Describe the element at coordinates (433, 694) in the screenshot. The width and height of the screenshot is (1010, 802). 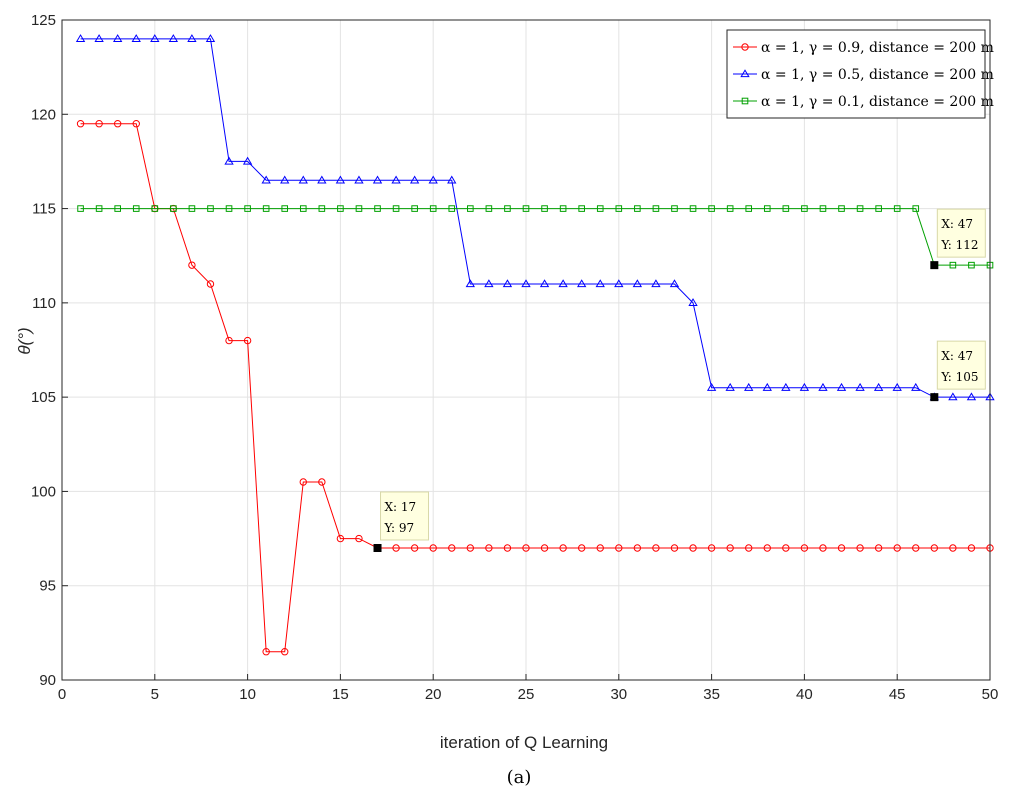
I see `x-tick-label: 20` at that location.